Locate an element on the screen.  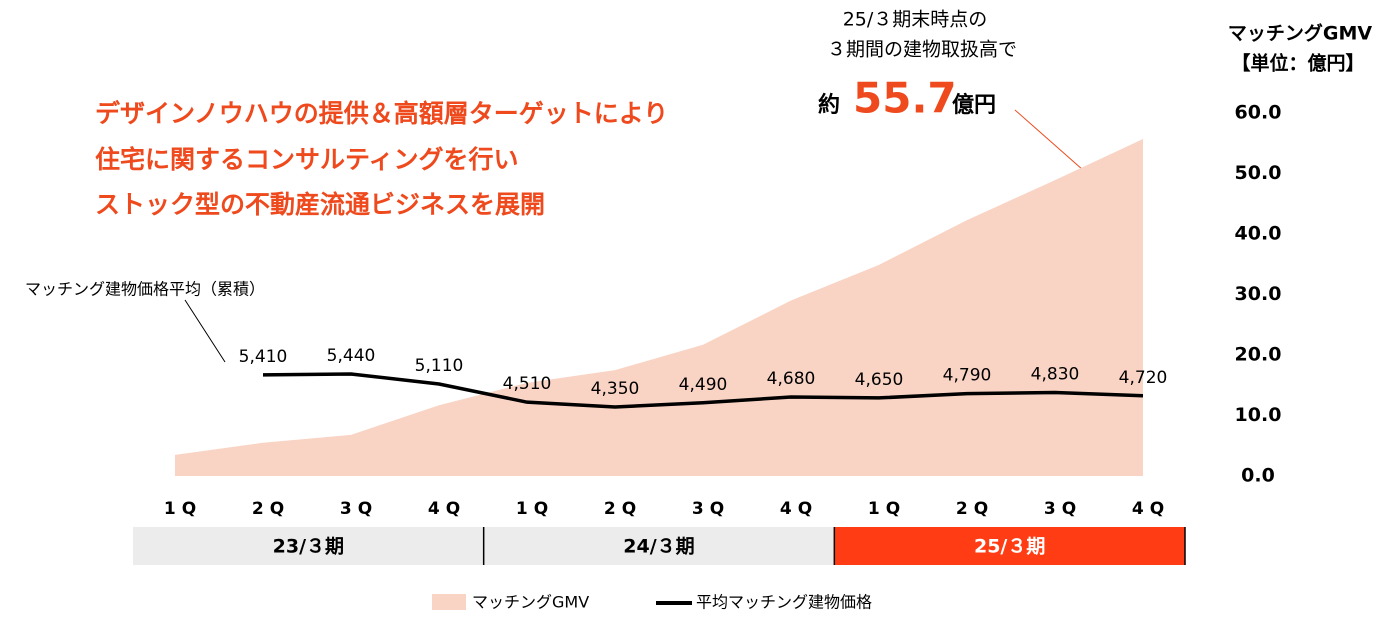
y-tick-label: 10.0 is located at coordinates (1258, 415).